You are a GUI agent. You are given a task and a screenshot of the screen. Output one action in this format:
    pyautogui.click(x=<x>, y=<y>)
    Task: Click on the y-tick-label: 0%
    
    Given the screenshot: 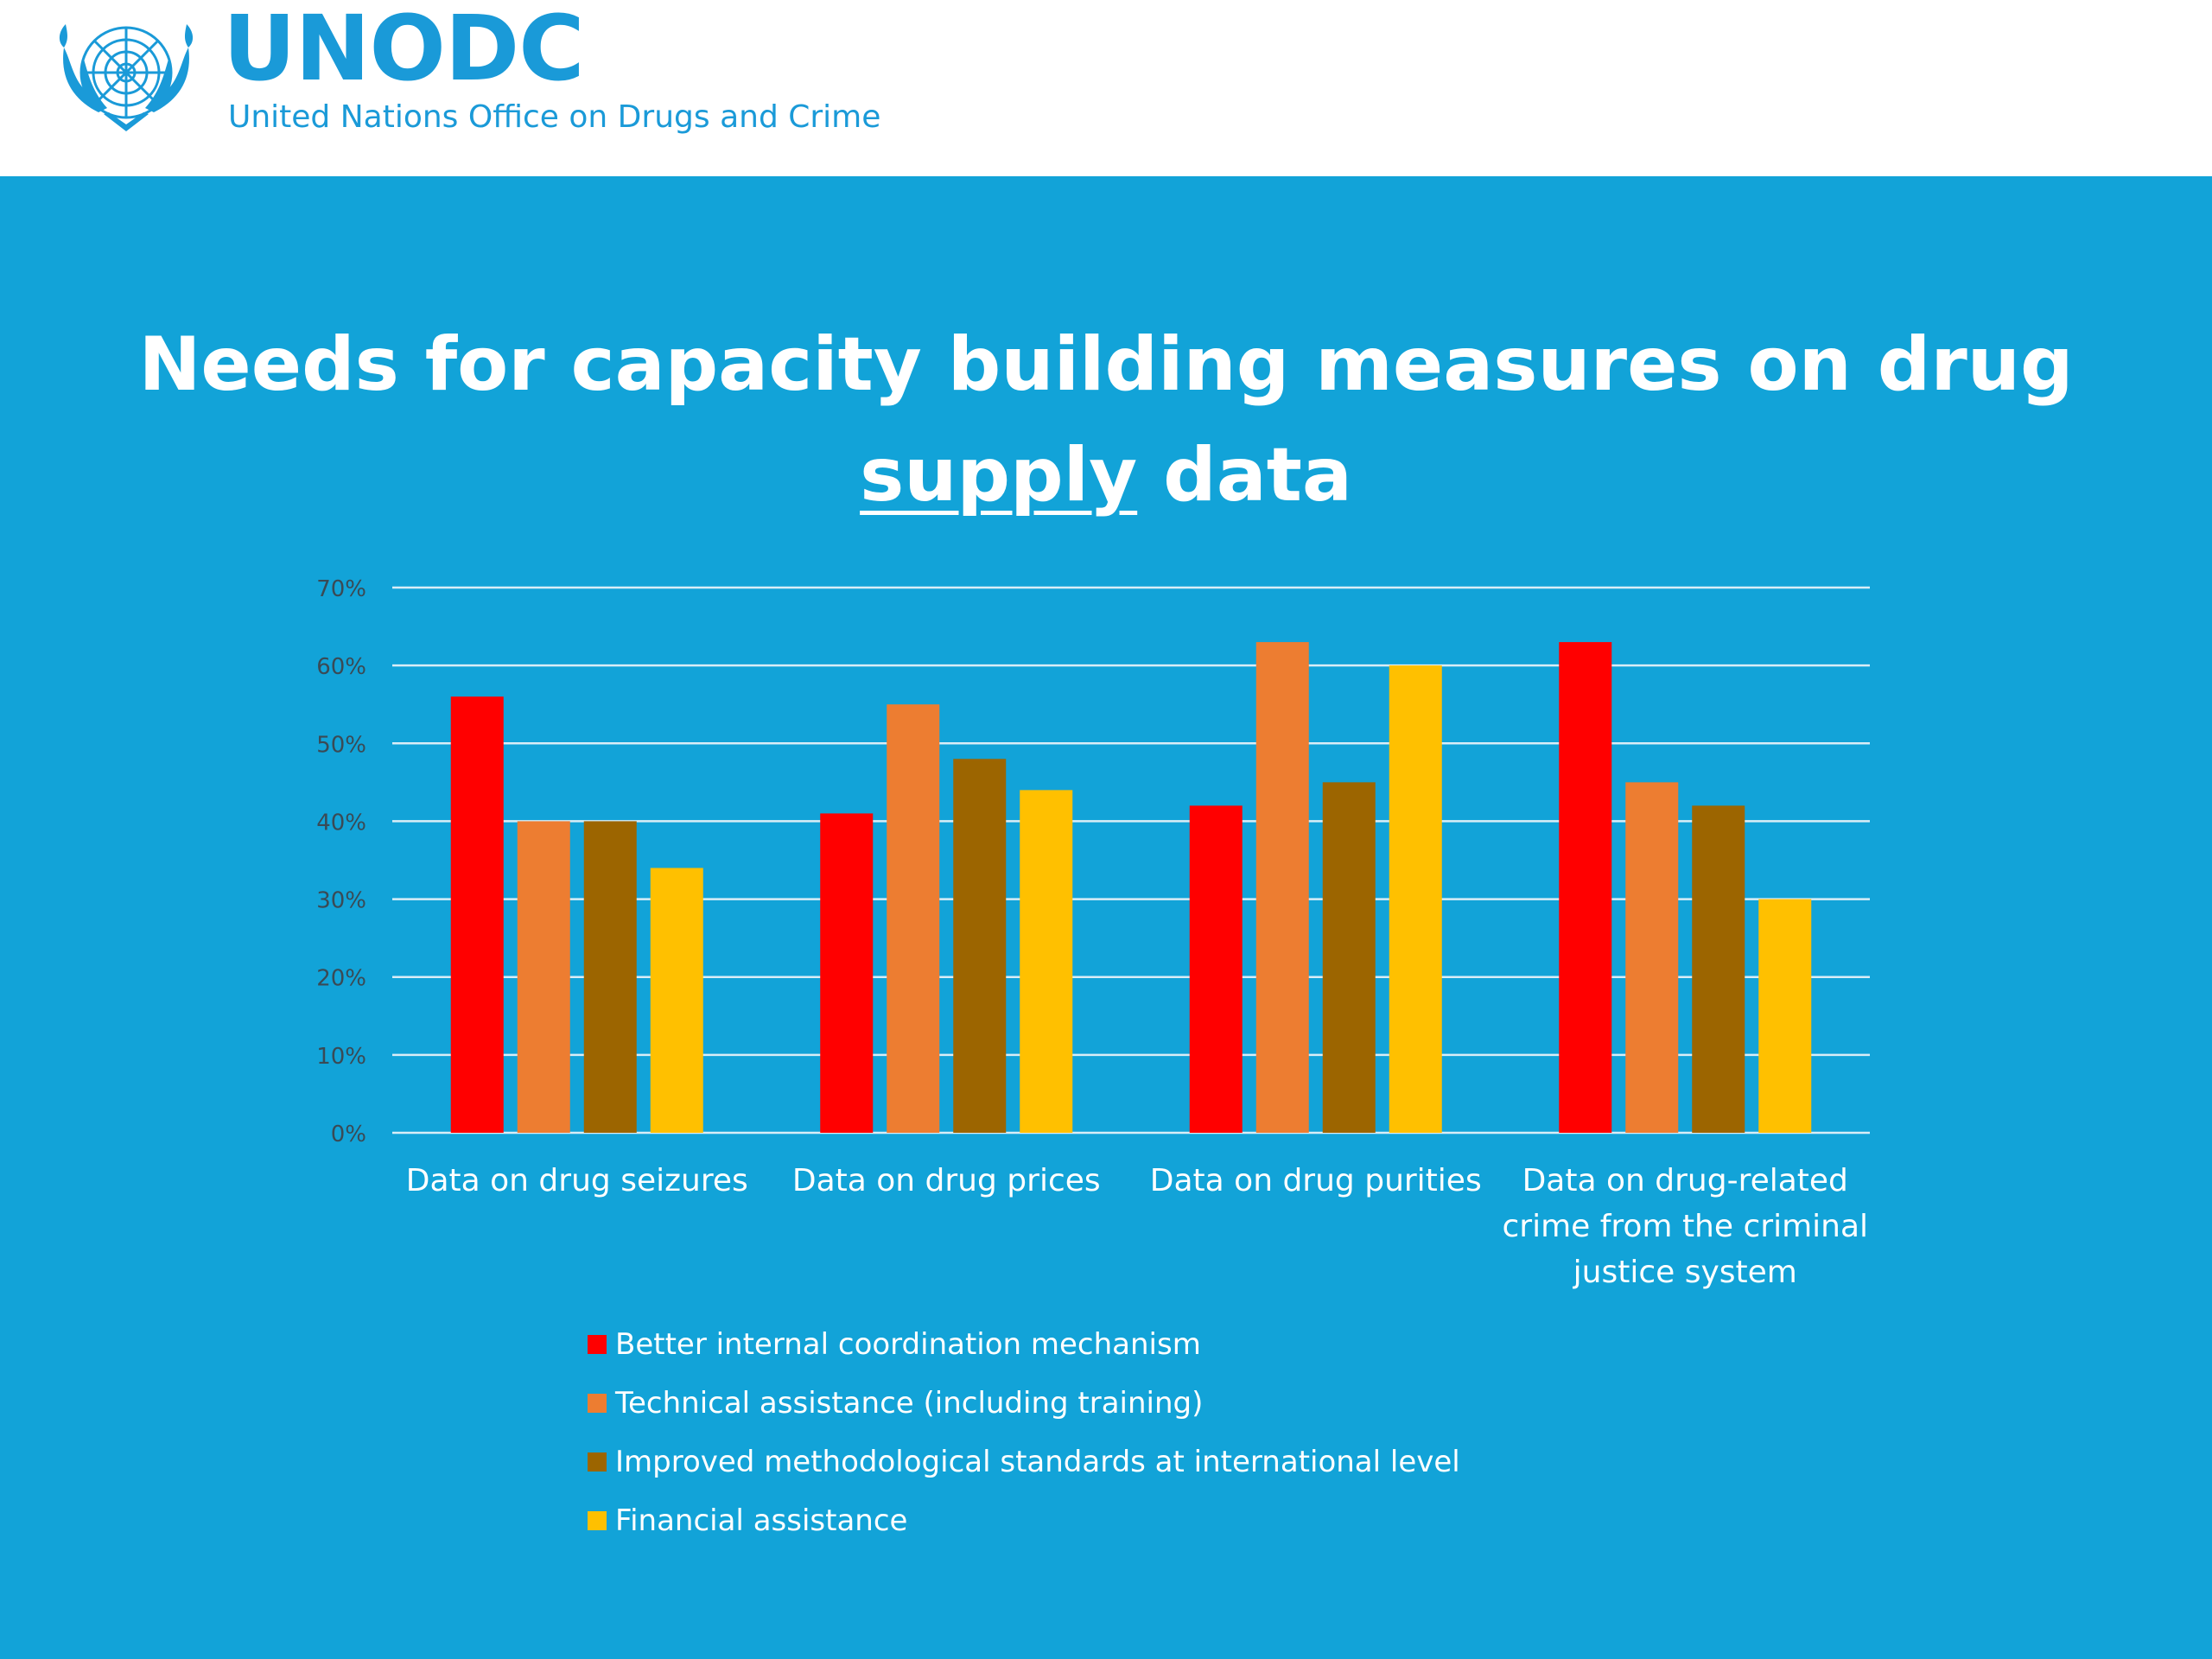 What is the action you would take?
    pyautogui.click(x=348, y=1134)
    